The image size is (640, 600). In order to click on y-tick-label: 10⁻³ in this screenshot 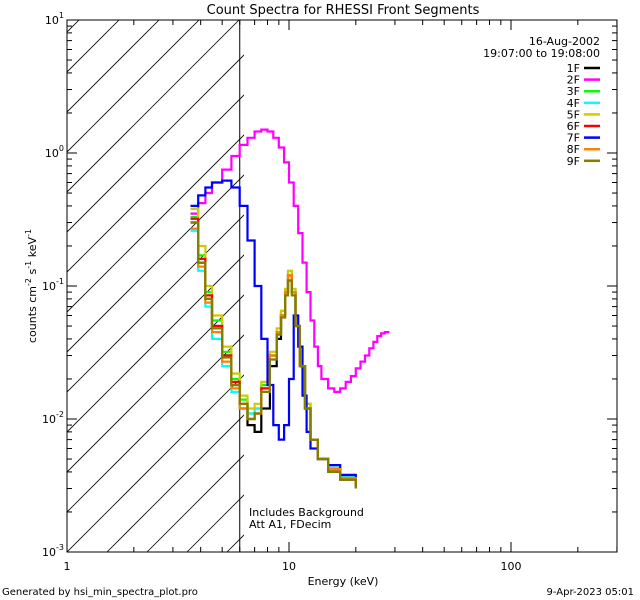, I will do `click(53, 551)`.